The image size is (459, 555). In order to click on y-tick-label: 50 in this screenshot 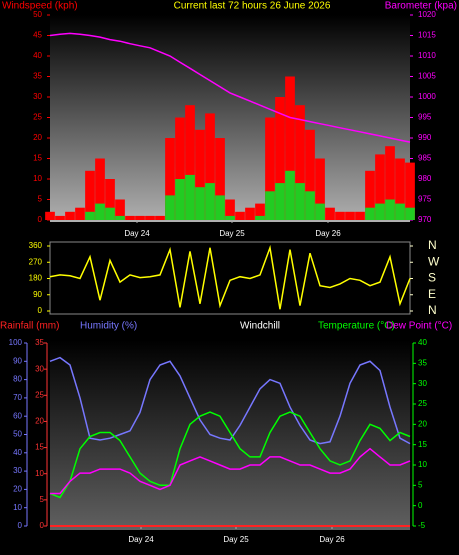, I will do `click(37, 14)`.